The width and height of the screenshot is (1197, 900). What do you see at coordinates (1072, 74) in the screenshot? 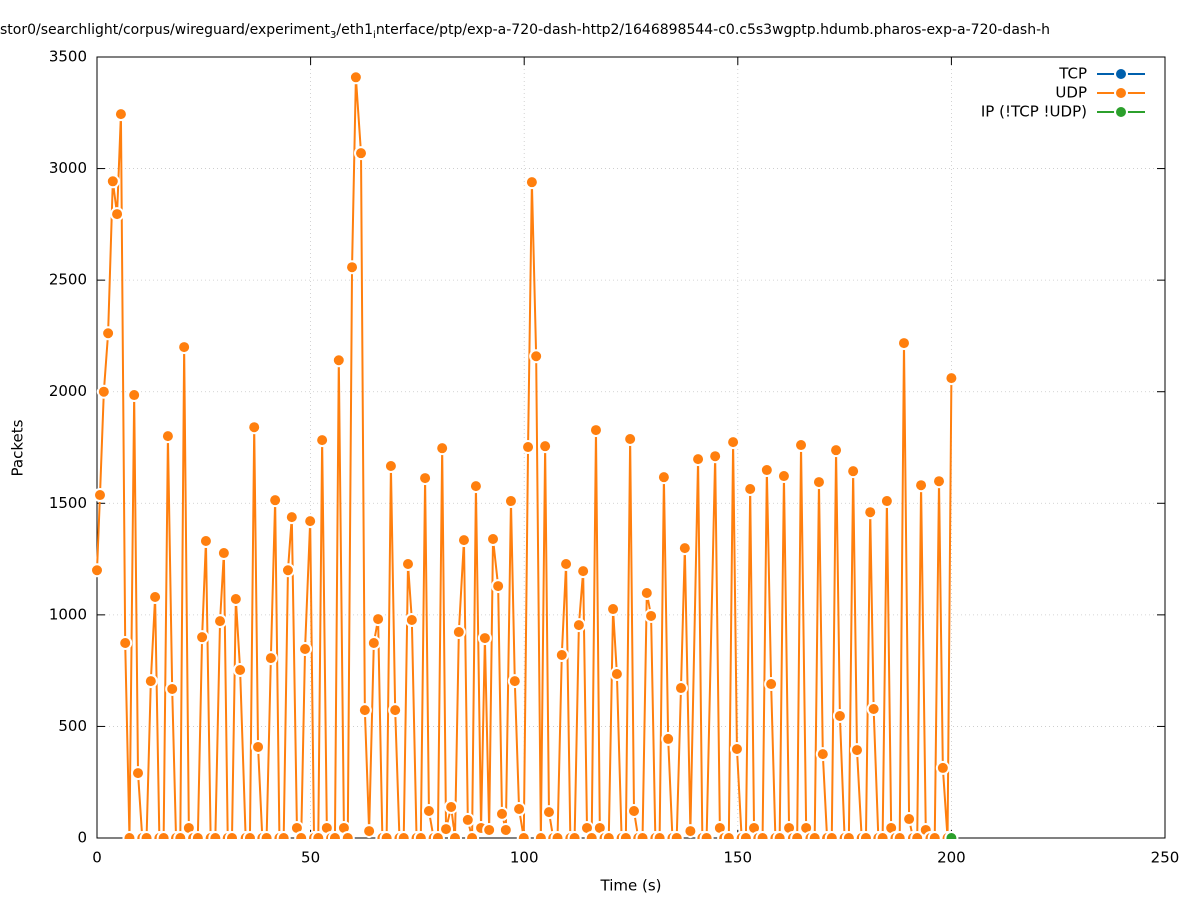
I see `legend-label: TCP` at bounding box center [1072, 74].